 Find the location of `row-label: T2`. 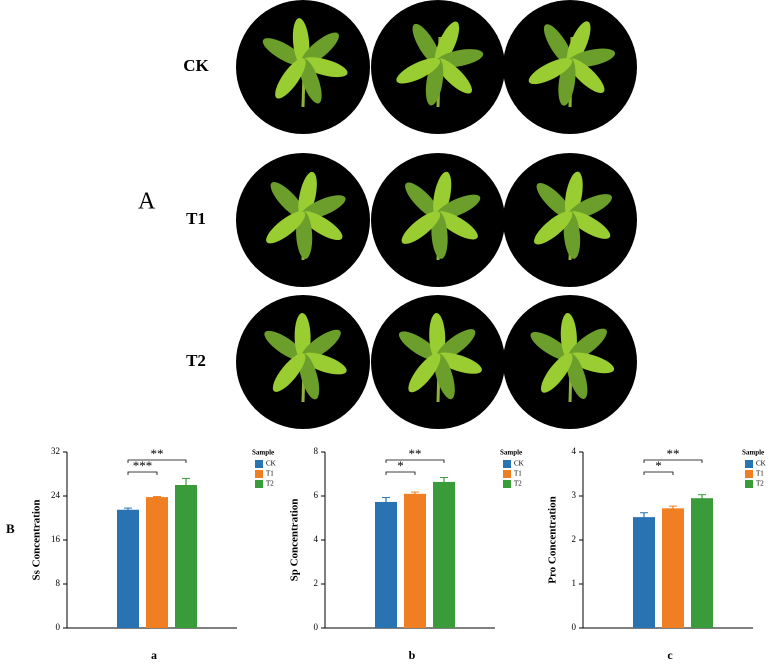

row-label: T2 is located at coordinates (196, 360).